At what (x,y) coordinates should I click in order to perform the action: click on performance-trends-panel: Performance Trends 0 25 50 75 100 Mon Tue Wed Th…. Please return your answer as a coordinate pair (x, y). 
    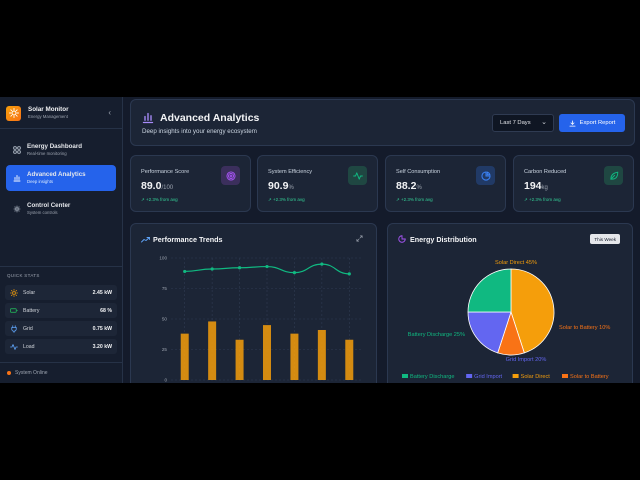
    Looking at the image, I should click on (253, 303).